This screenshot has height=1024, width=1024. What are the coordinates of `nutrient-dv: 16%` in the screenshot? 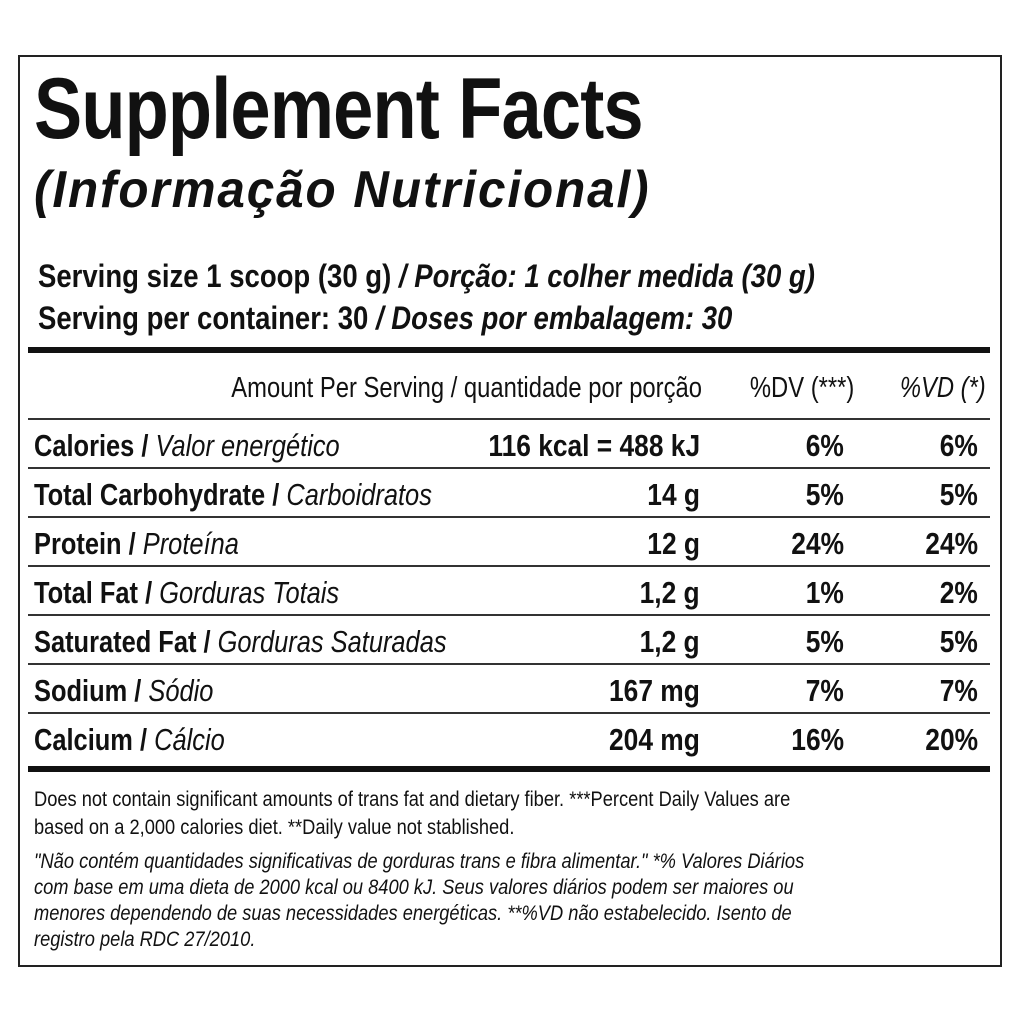 It's located at (817, 739).